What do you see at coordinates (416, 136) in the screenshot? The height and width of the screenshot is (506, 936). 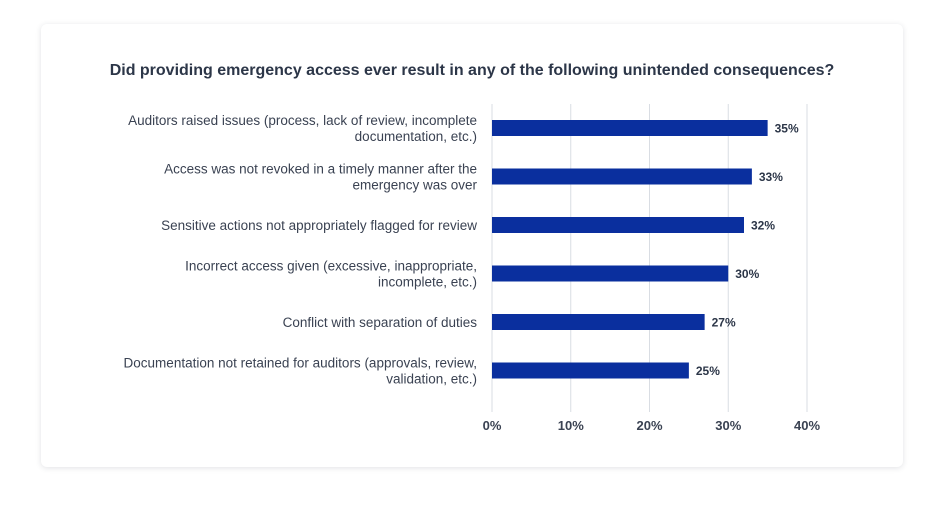 I see `category-label: documentation, etc.)` at bounding box center [416, 136].